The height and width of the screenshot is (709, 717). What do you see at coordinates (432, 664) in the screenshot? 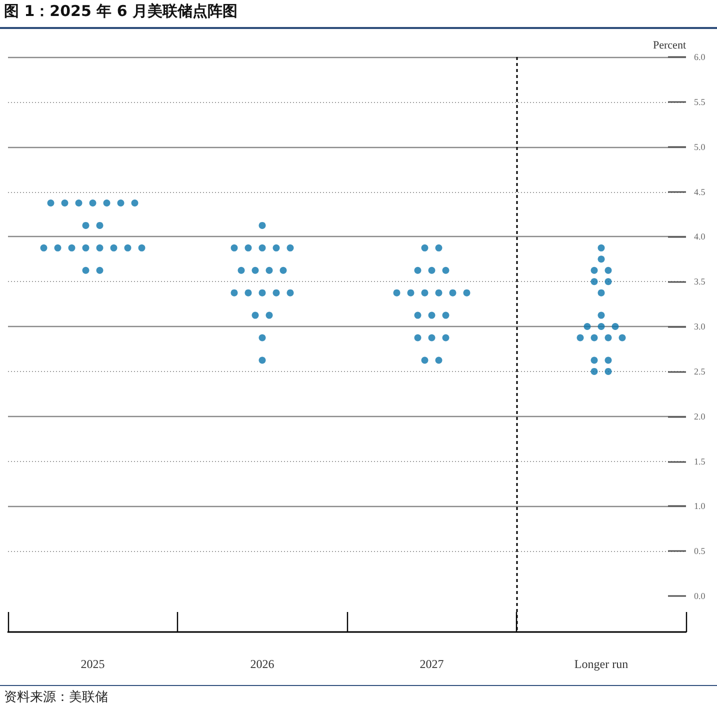
I see `x-tick-label: 2027` at bounding box center [432, 664].